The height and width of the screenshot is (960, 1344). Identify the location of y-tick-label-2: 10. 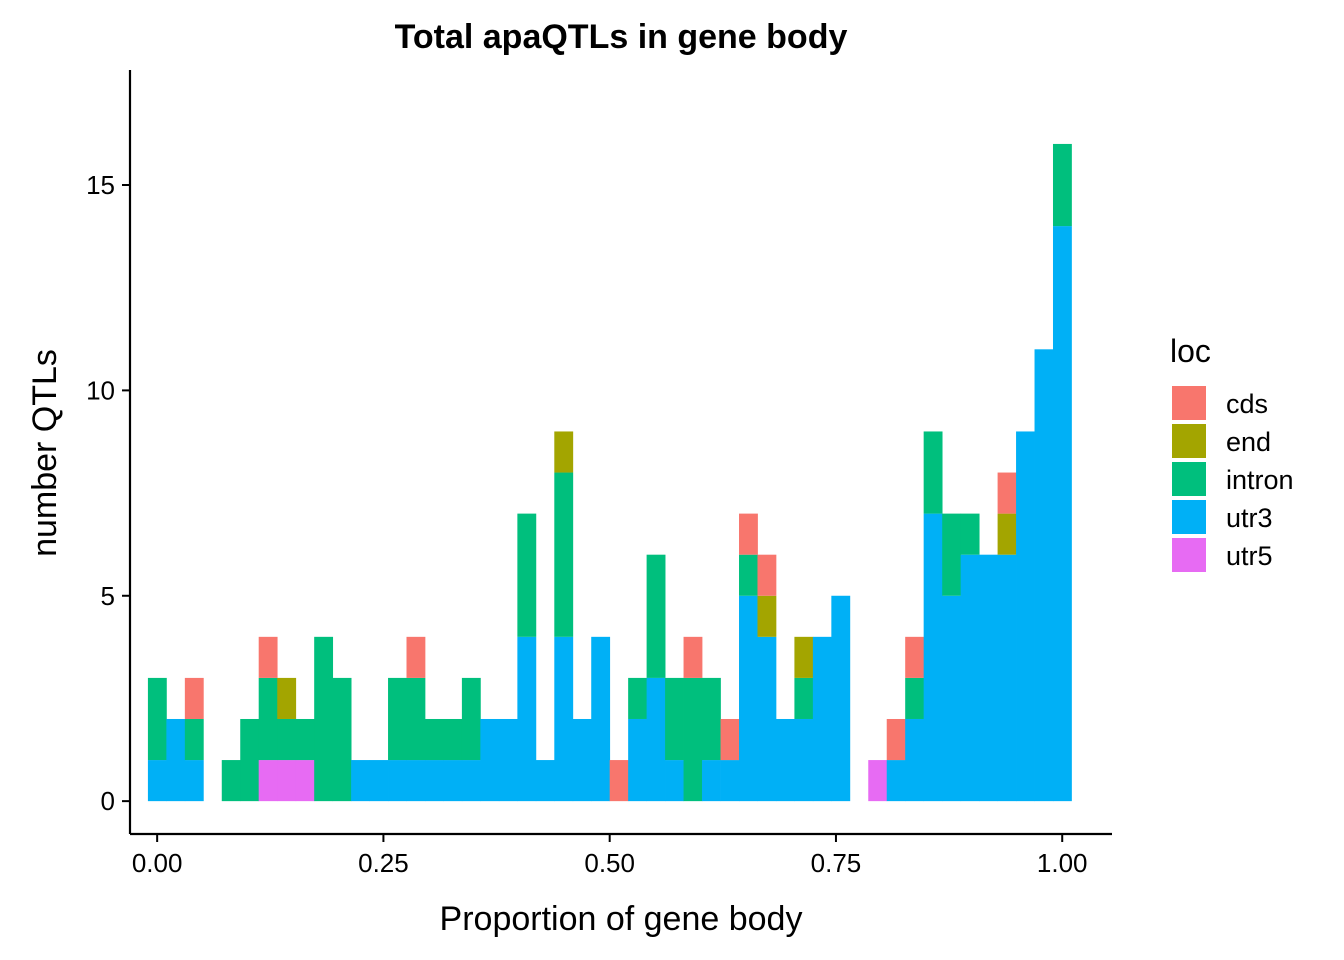
(100, 390).